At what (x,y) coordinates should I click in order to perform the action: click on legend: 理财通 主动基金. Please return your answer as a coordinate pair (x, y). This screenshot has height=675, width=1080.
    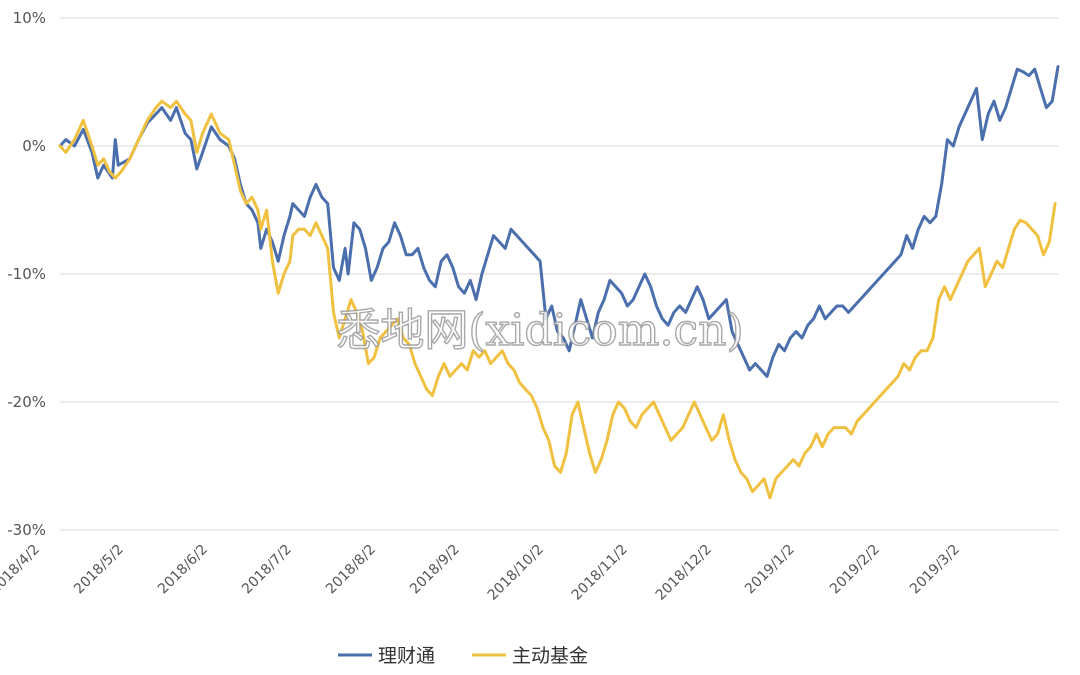
    Looking at the image, I should click on (463, 656).